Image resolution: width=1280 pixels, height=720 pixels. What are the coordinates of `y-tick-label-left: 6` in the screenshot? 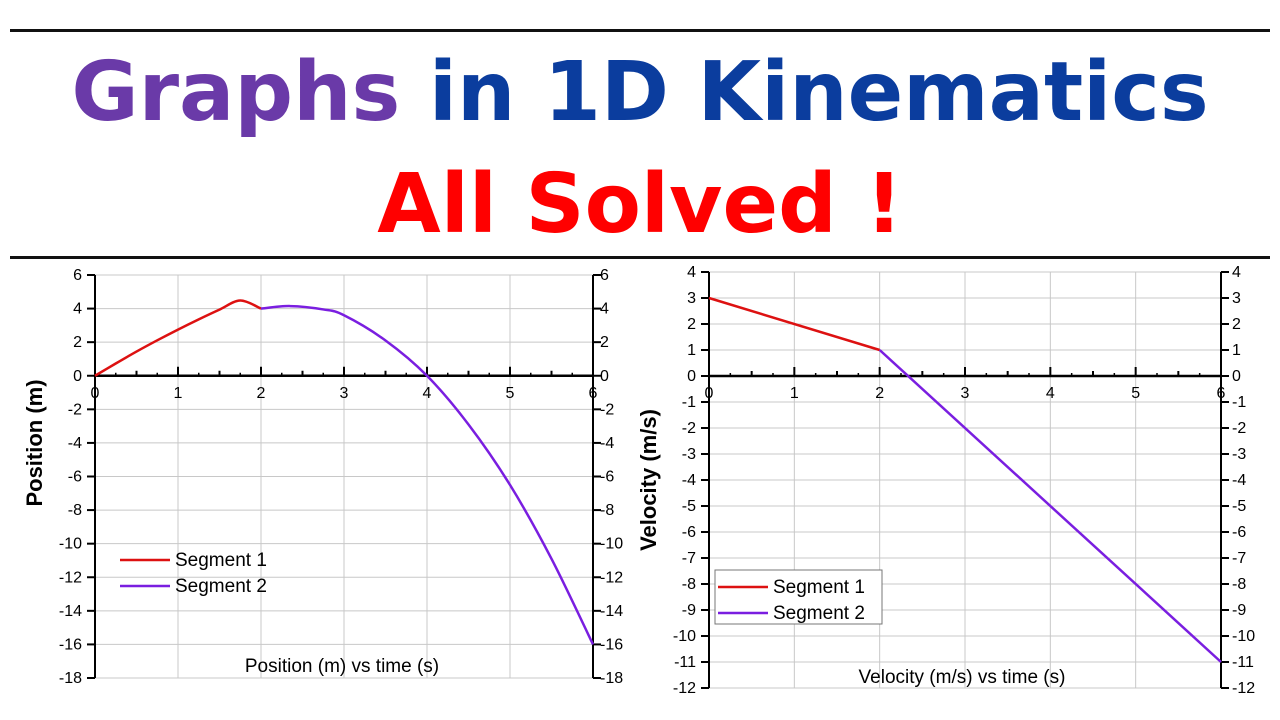 It's located at (77, 275).